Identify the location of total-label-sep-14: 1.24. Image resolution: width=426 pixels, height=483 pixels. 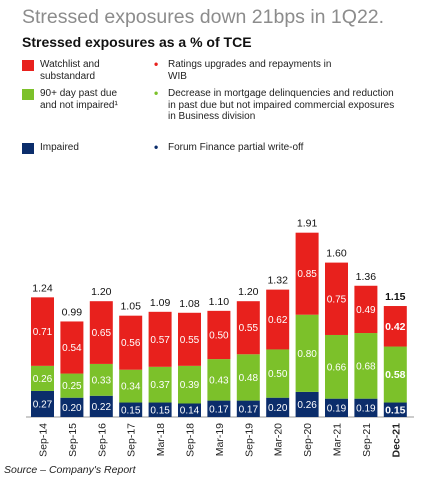
(42, 288).